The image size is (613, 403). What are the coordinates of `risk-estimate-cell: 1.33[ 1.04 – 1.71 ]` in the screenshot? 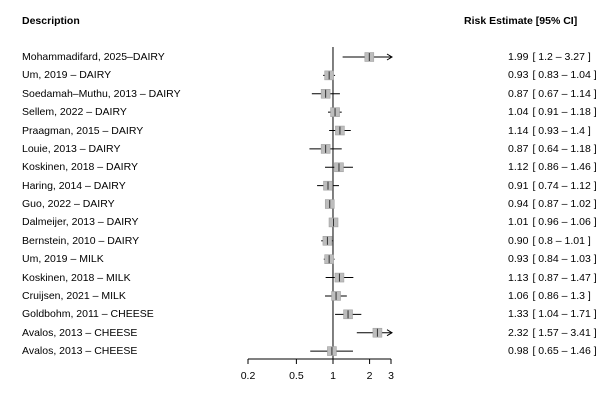 It's located at (552, 314).